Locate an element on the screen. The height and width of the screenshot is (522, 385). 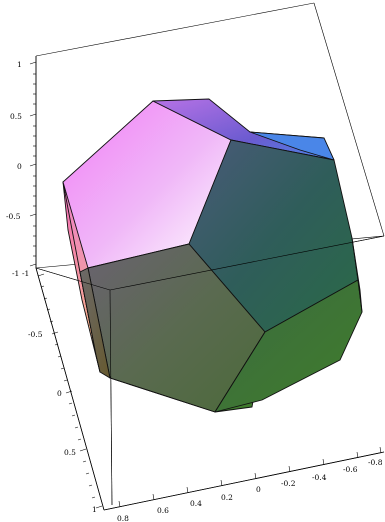
y-tick-neg1: -1 is located at coordinates (25, 273).